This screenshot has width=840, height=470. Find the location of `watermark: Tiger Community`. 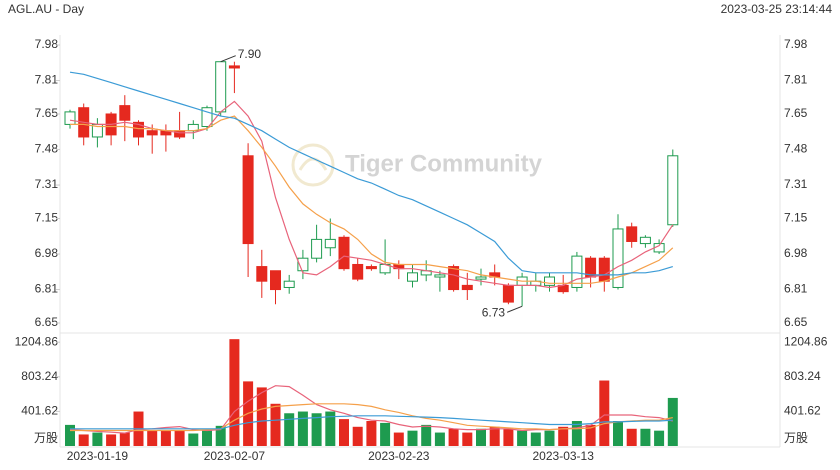

watermark: Tiger Community is located at coordinates (444, 163).